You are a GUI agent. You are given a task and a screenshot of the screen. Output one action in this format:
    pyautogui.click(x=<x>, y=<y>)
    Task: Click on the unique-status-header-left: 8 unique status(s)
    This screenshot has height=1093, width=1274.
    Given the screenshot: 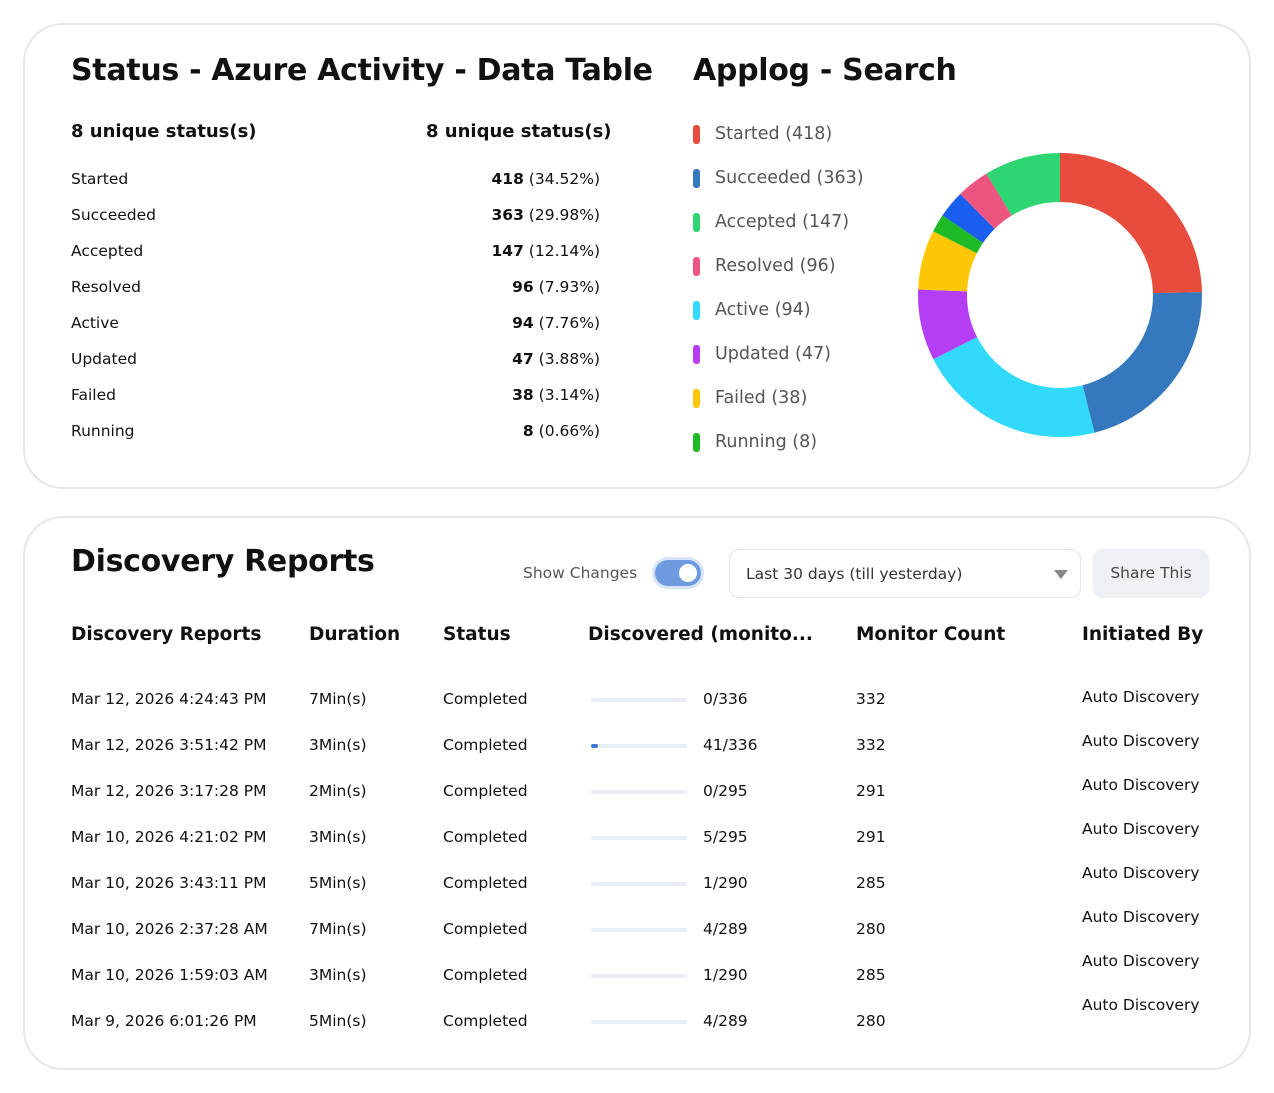 What is the action you would take?
    pyautogui.click(x=164, y=131)
    